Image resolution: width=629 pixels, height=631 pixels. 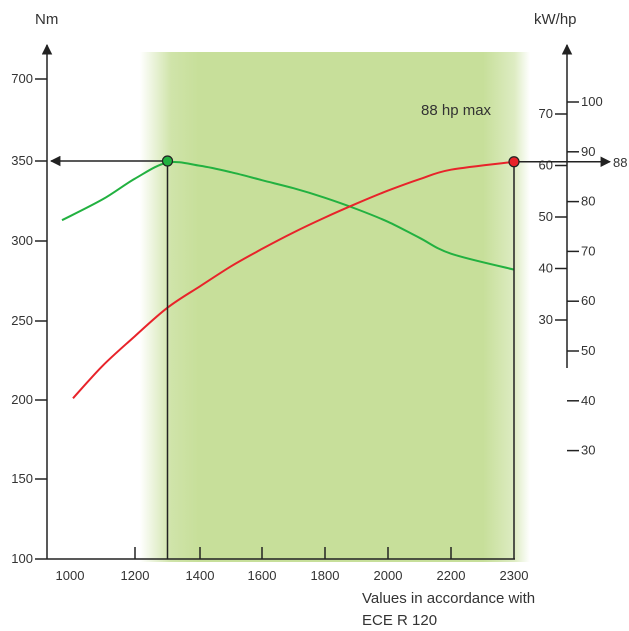 What do you see at coordinates (135, 575) in the screenshot?
I see `x-tick-label: 1200` at bounding box center [135, 575].